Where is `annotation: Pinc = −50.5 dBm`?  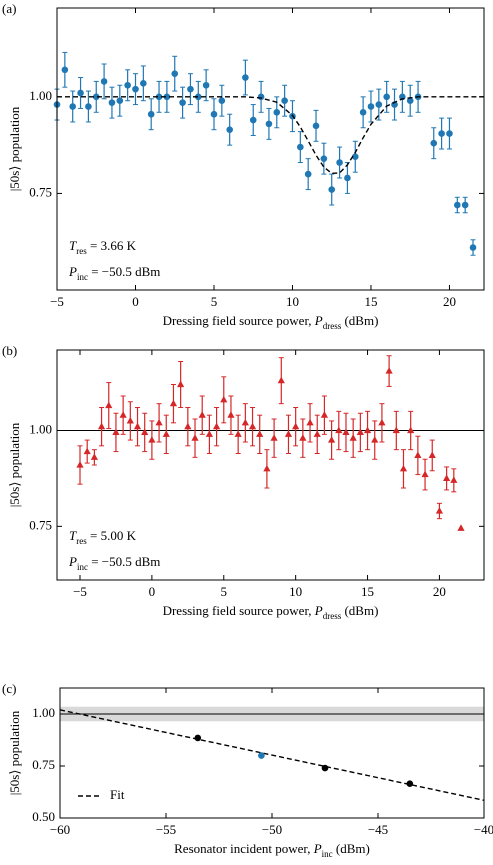 annotation: Pinc = −50.5 dBm is located at coordinates (114, 563).